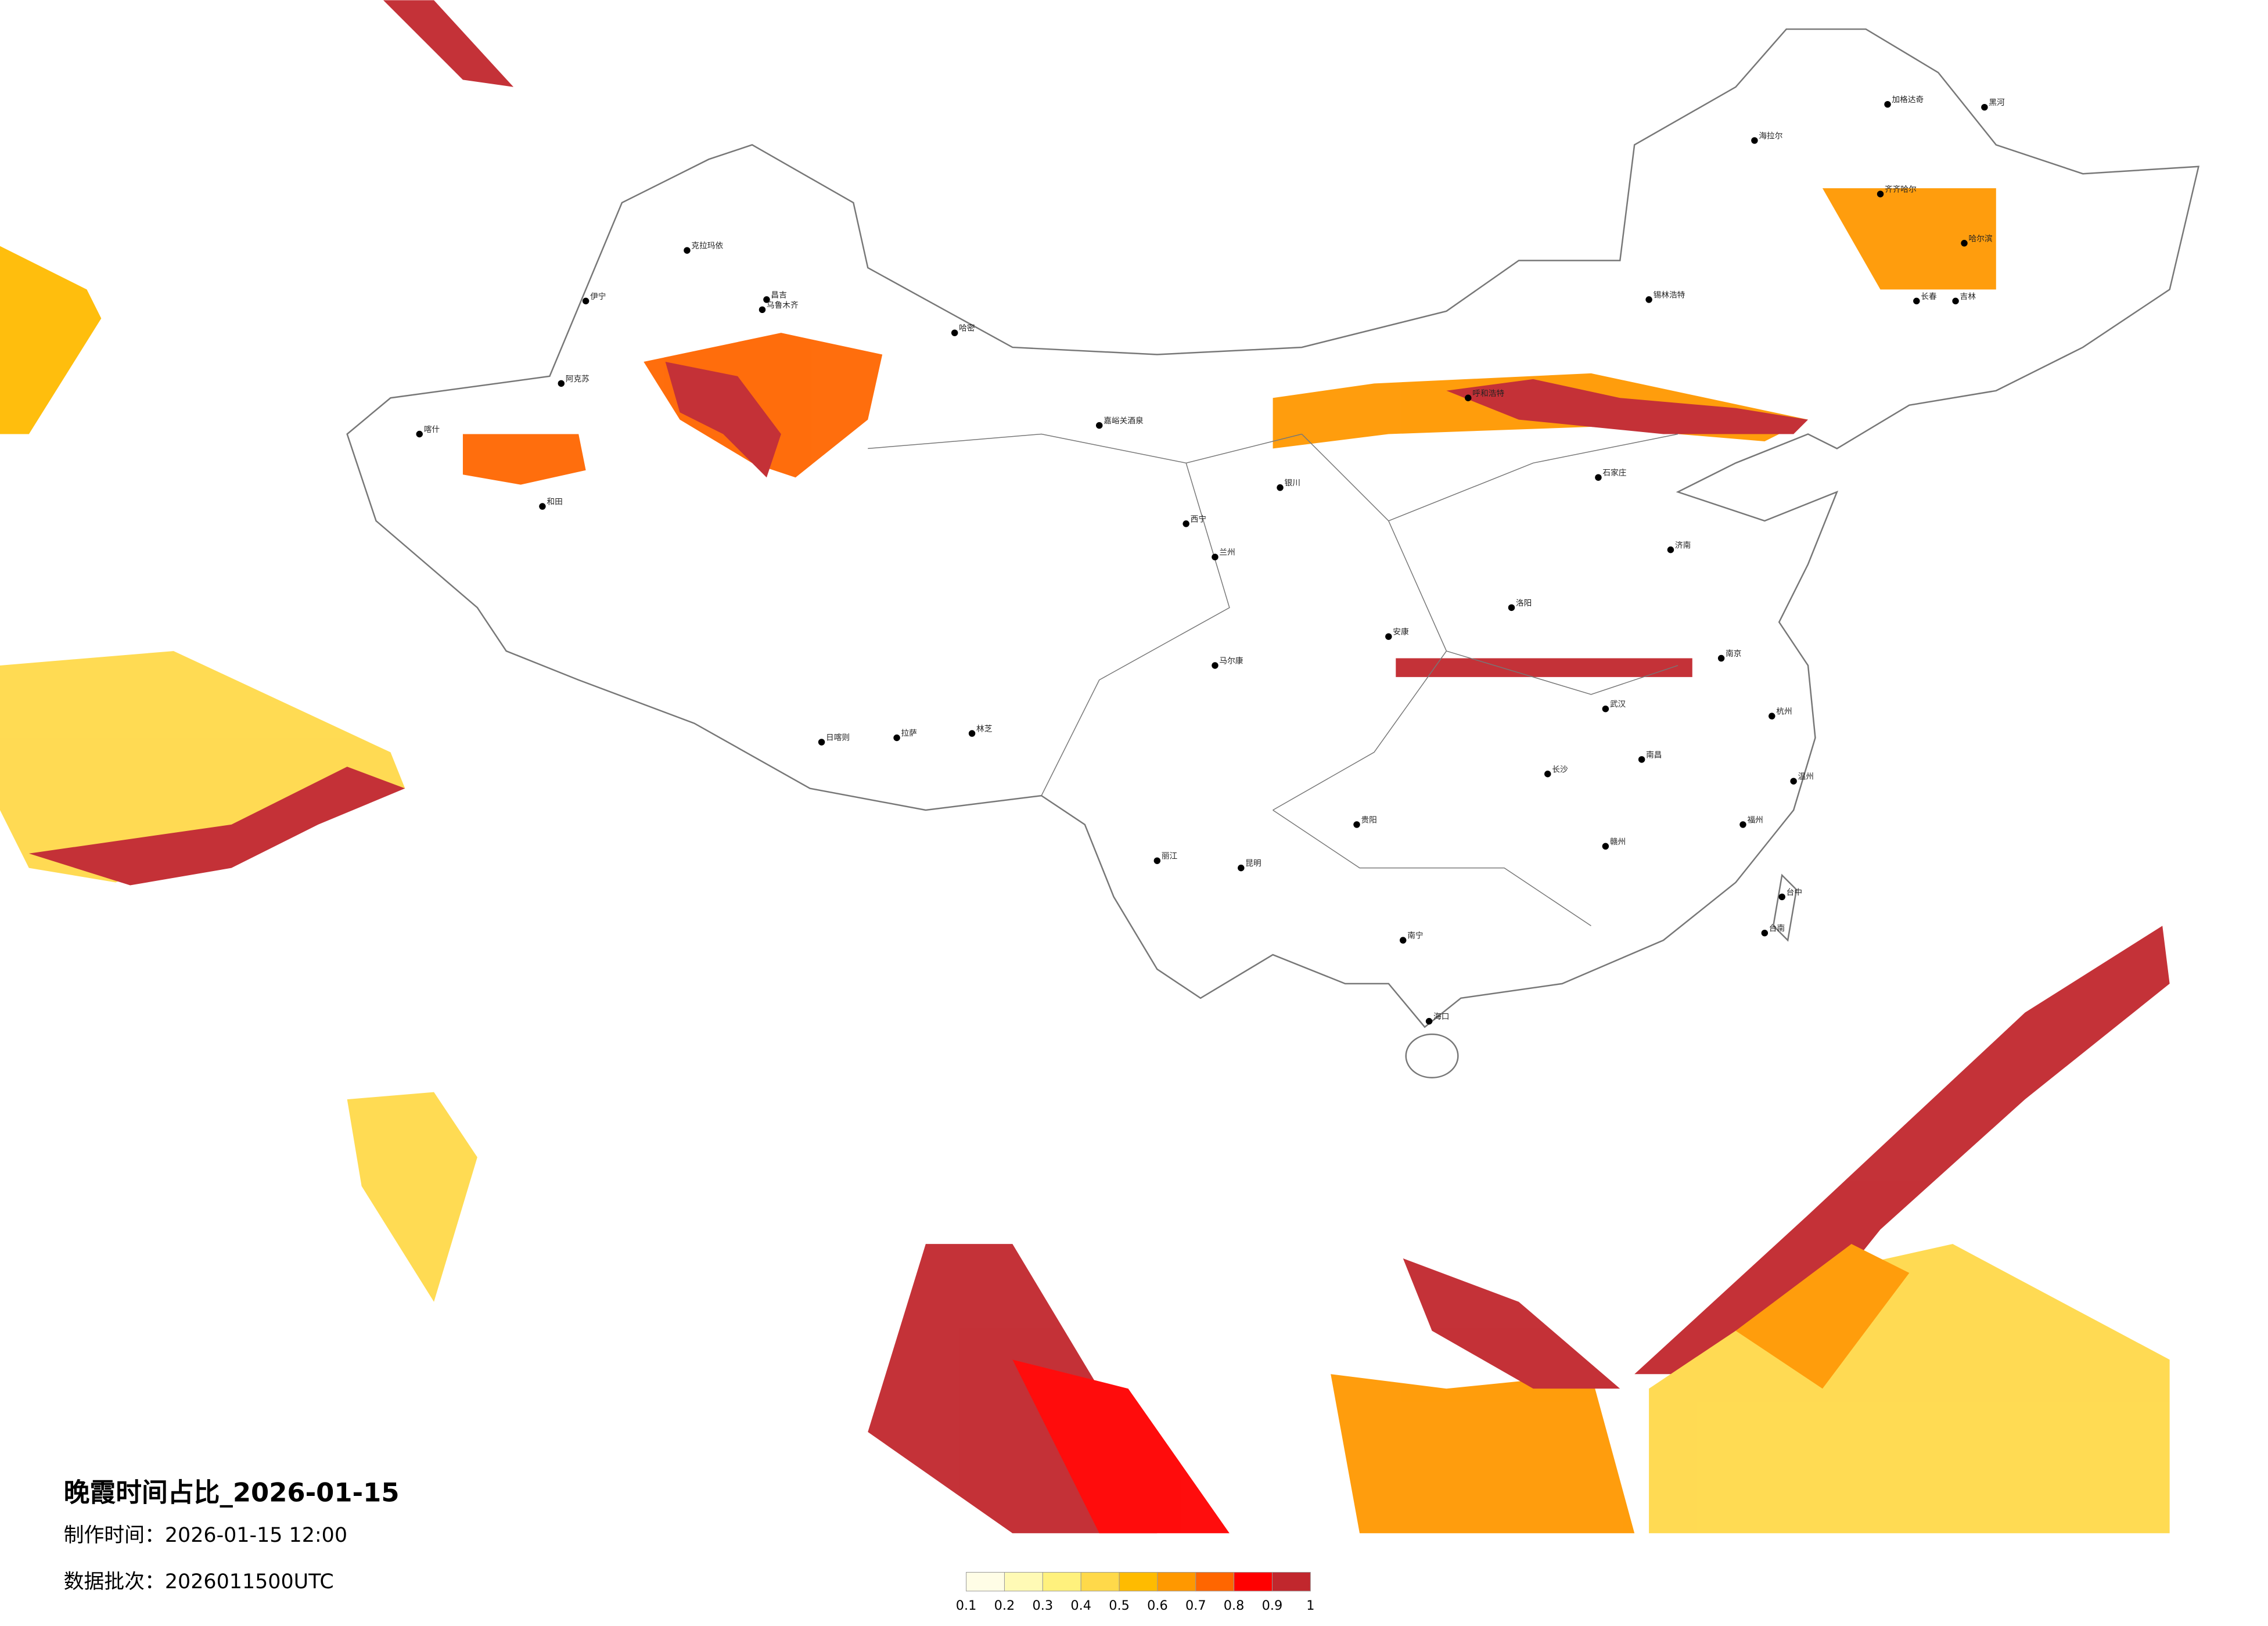 The width and height of the screenshot is (2268, 1626). What do you see at coordinates (1124, 421) in the screenshot?
I see `city-label: 嘉峪关酒泉` at bounding box center [1124, 421].